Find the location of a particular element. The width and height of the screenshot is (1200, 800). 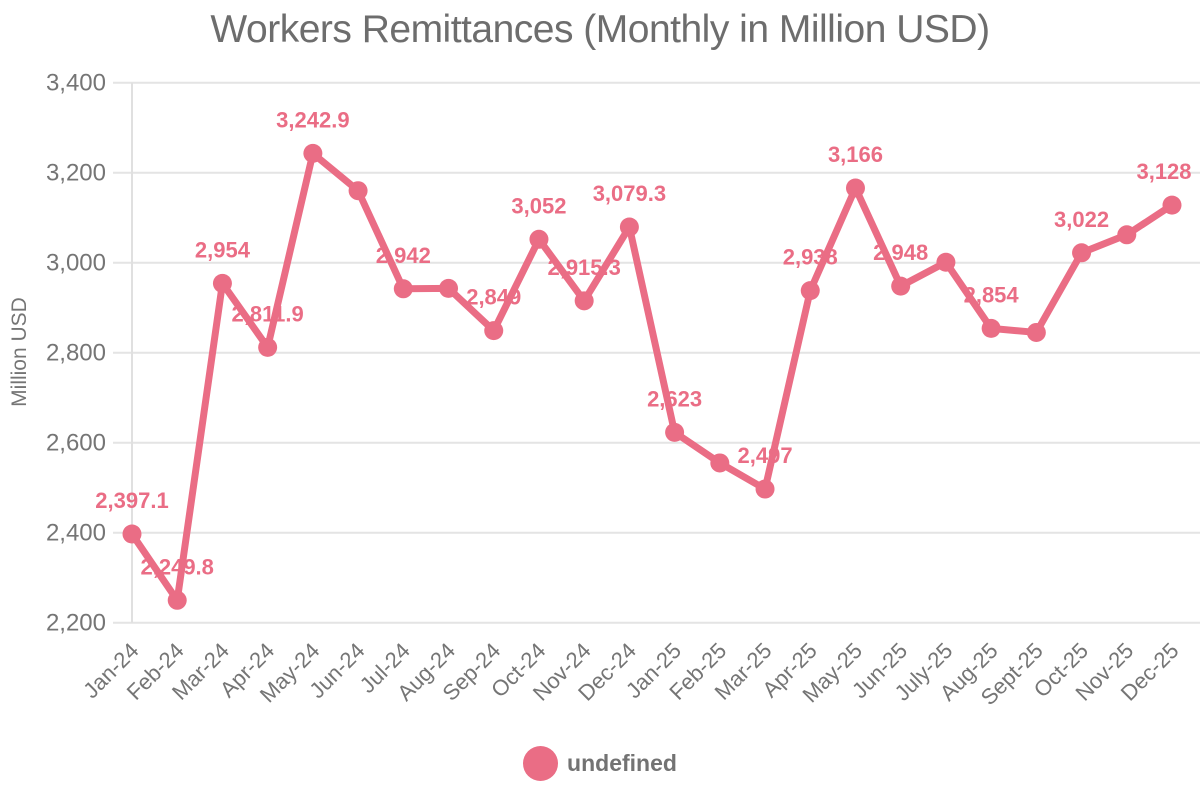

data-point-label: 2,249.8 is located at coordinates (177, 566).